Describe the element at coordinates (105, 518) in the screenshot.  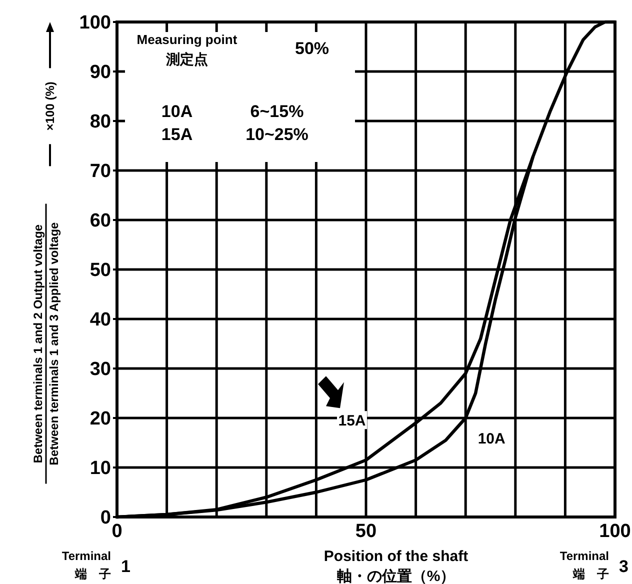
I see `y-tick-label: 0` at that location.